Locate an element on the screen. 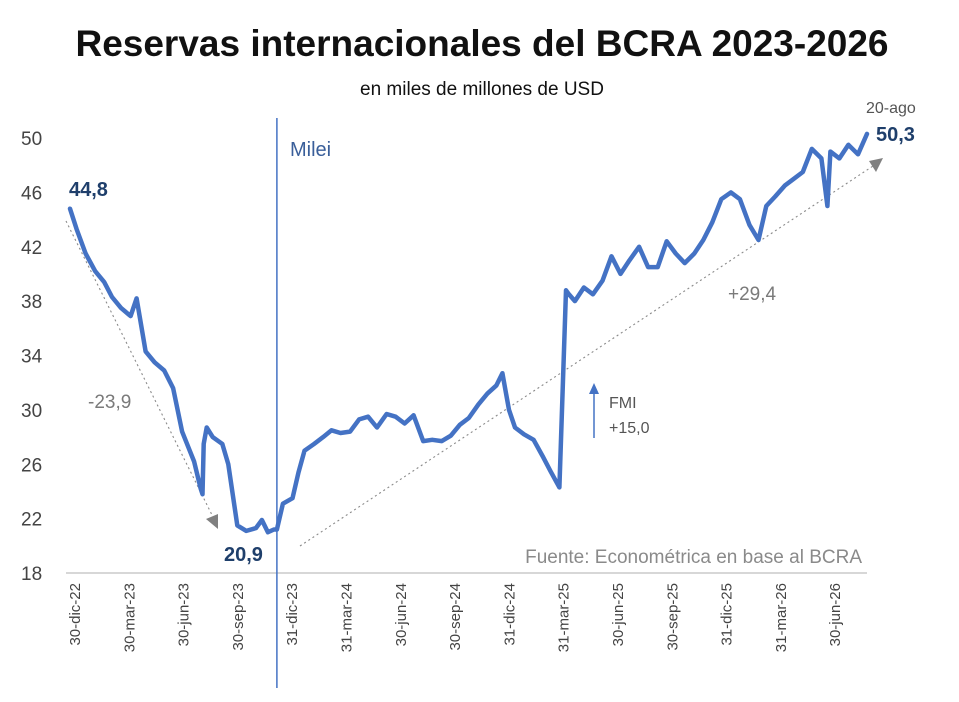 This screenshot has height=702, width=959. decline-trend-line is located at coordinates (140, 371).